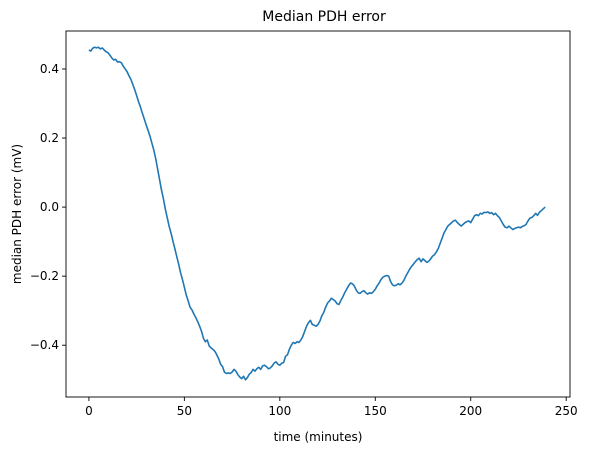 This screenshot has width=590, height=457. Describe the element at coordinates (279, 411) in the screenshot. I see `x-tick-label: 100` at that location.